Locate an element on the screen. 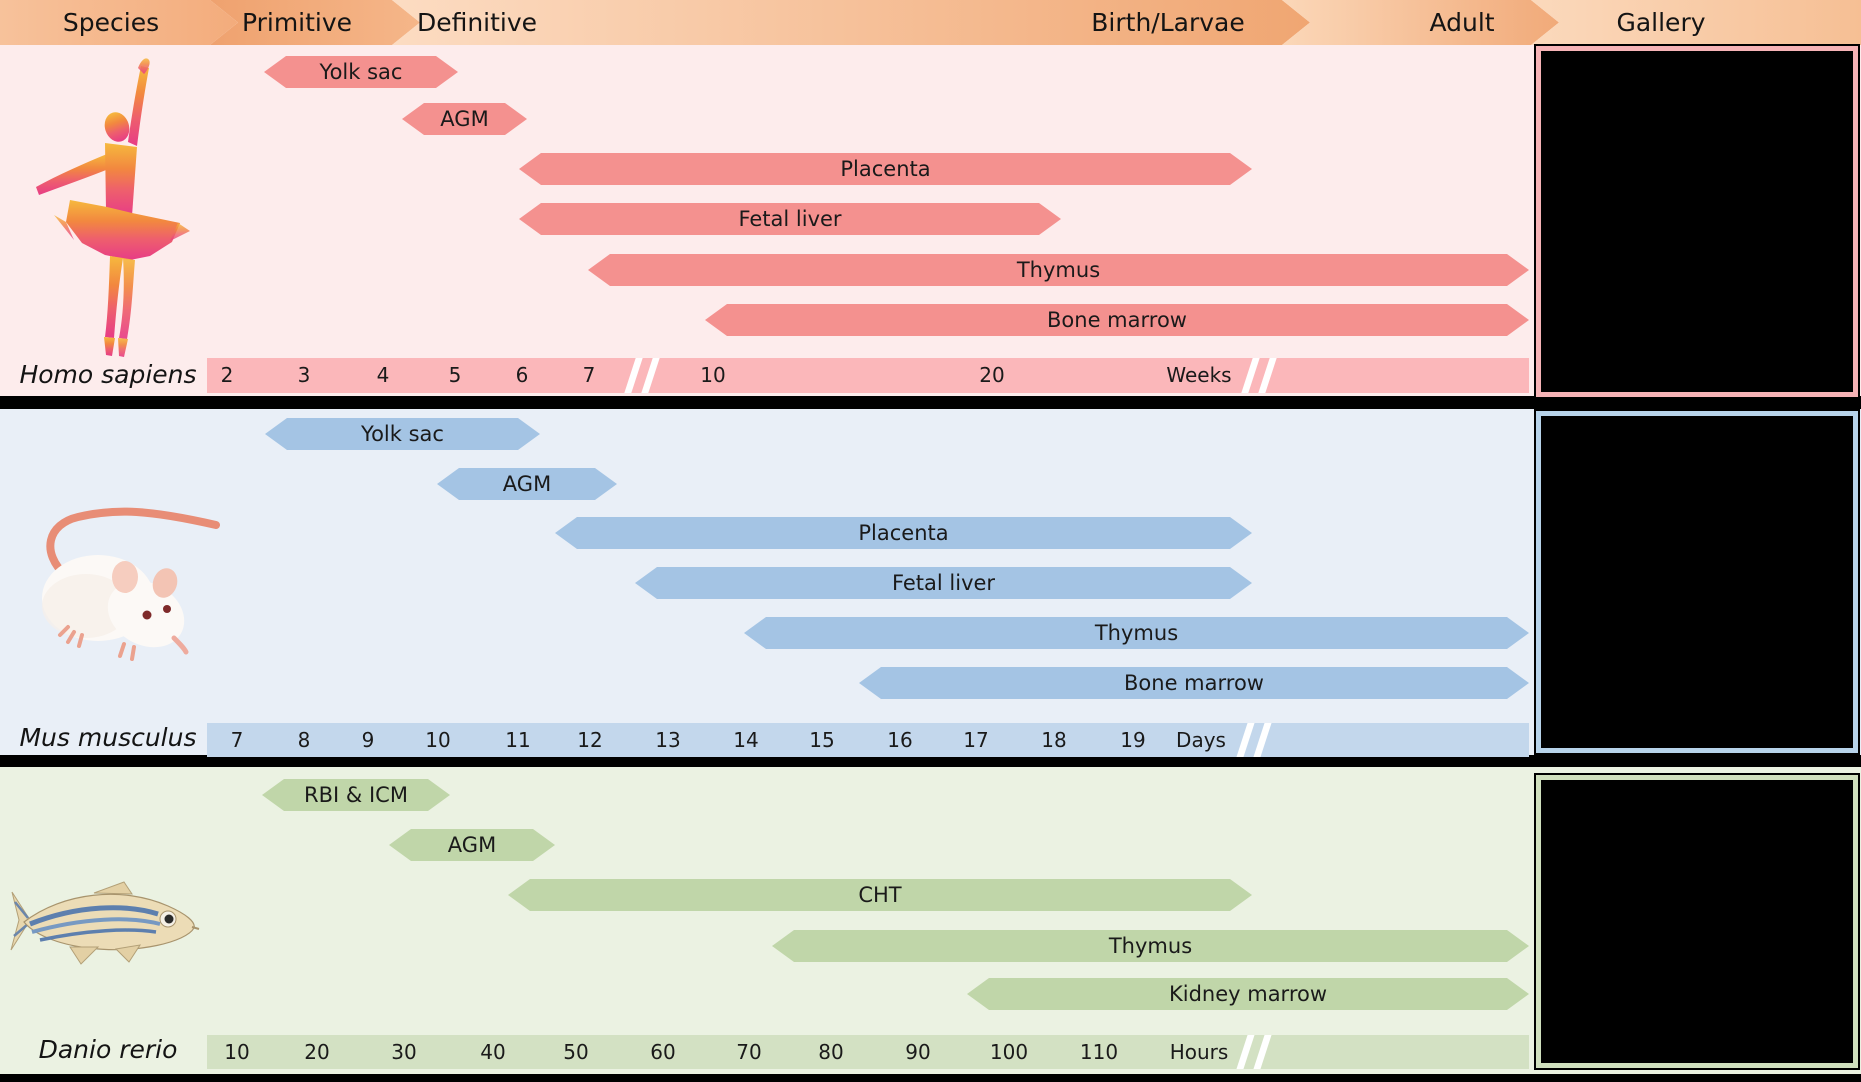  axis-tick-mus-musculus-9: 9 is located at coordinates (368, 740).